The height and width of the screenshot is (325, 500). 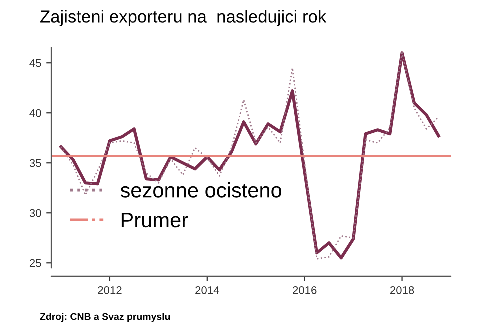 What do you see at coordinates (201, 190) in the screenshot?
I see `legend-label: sezonne ocisteno` at bounding box center [201, 190].